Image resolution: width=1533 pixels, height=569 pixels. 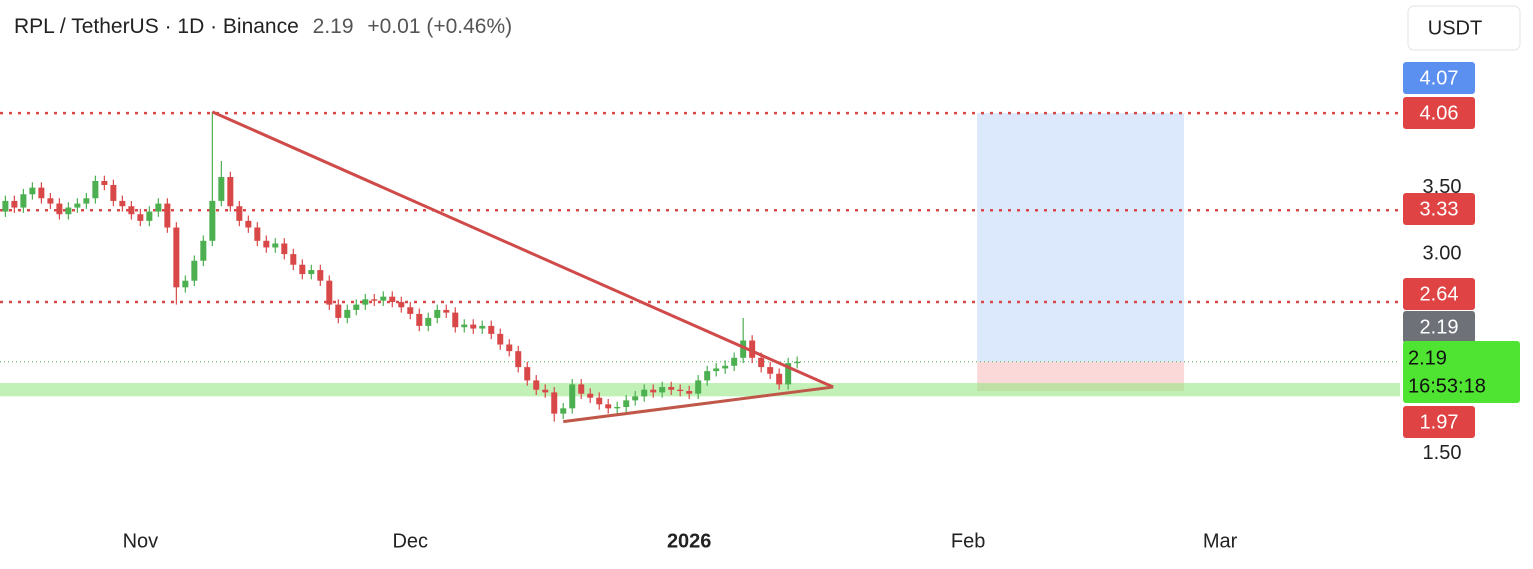 I want to click on profit-zone, so click(x=1081, y=237).